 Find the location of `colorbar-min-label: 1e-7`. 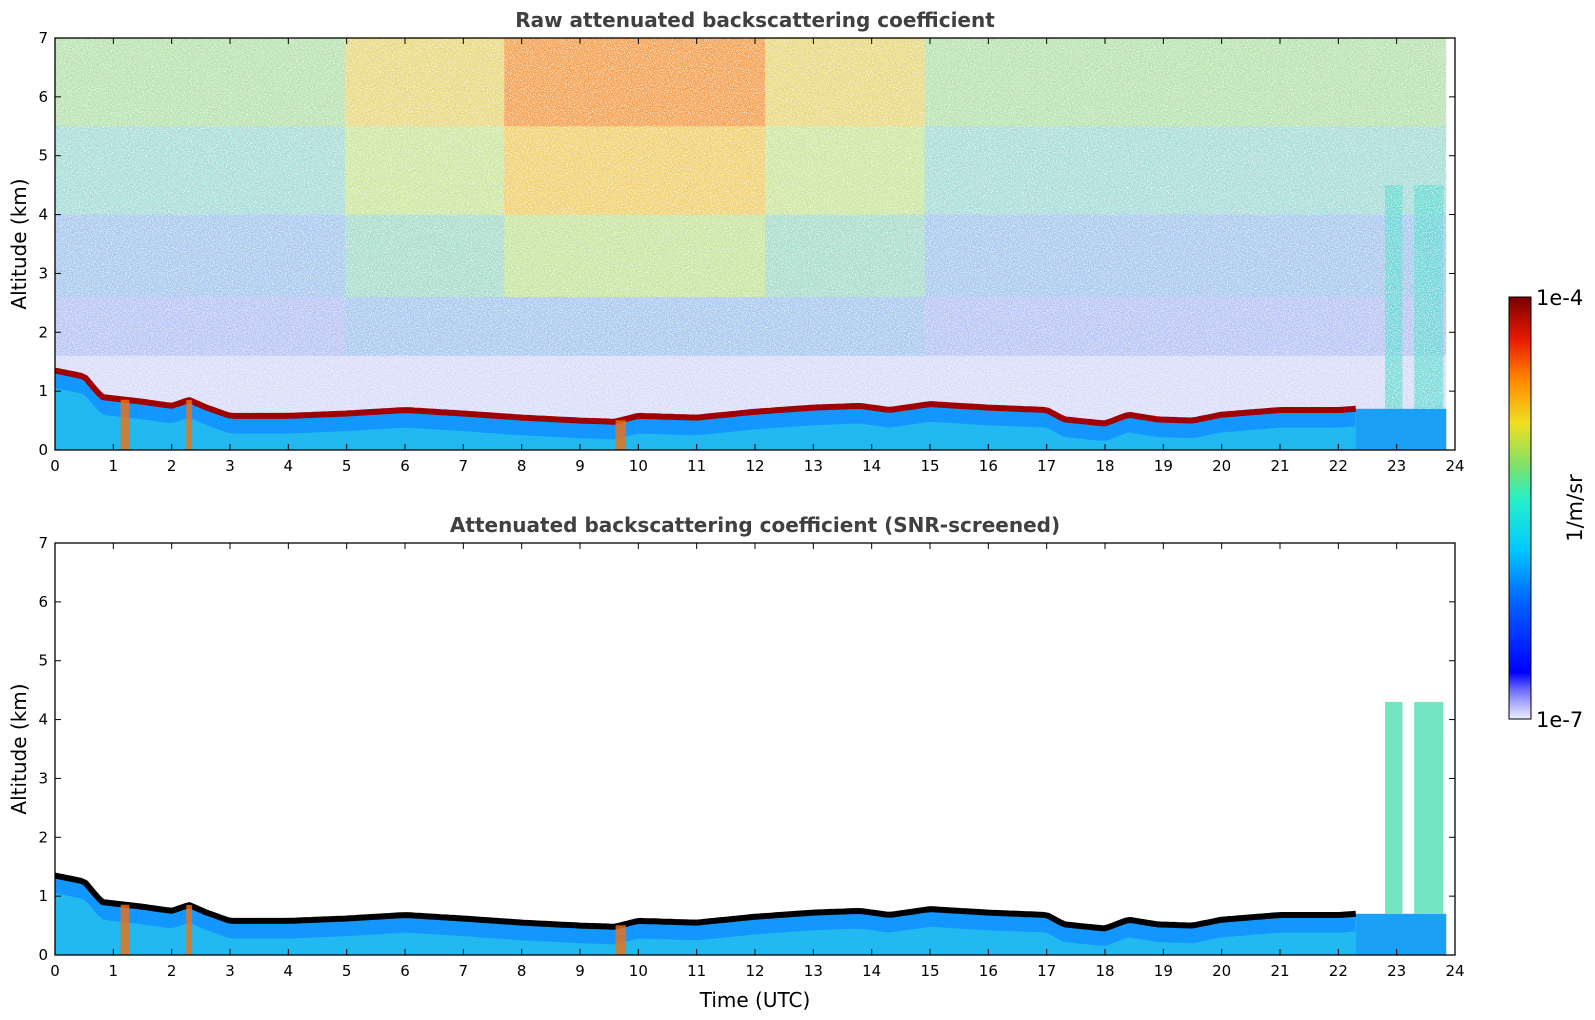

colorbar-min-label: 1e-7 is located at coordinates (1559, 720).